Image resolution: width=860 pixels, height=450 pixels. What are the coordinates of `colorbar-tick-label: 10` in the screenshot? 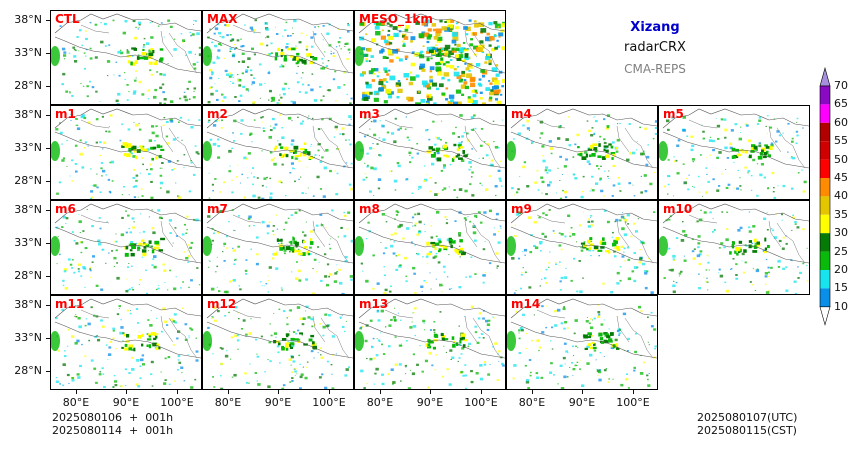 It's located at (841, 306).